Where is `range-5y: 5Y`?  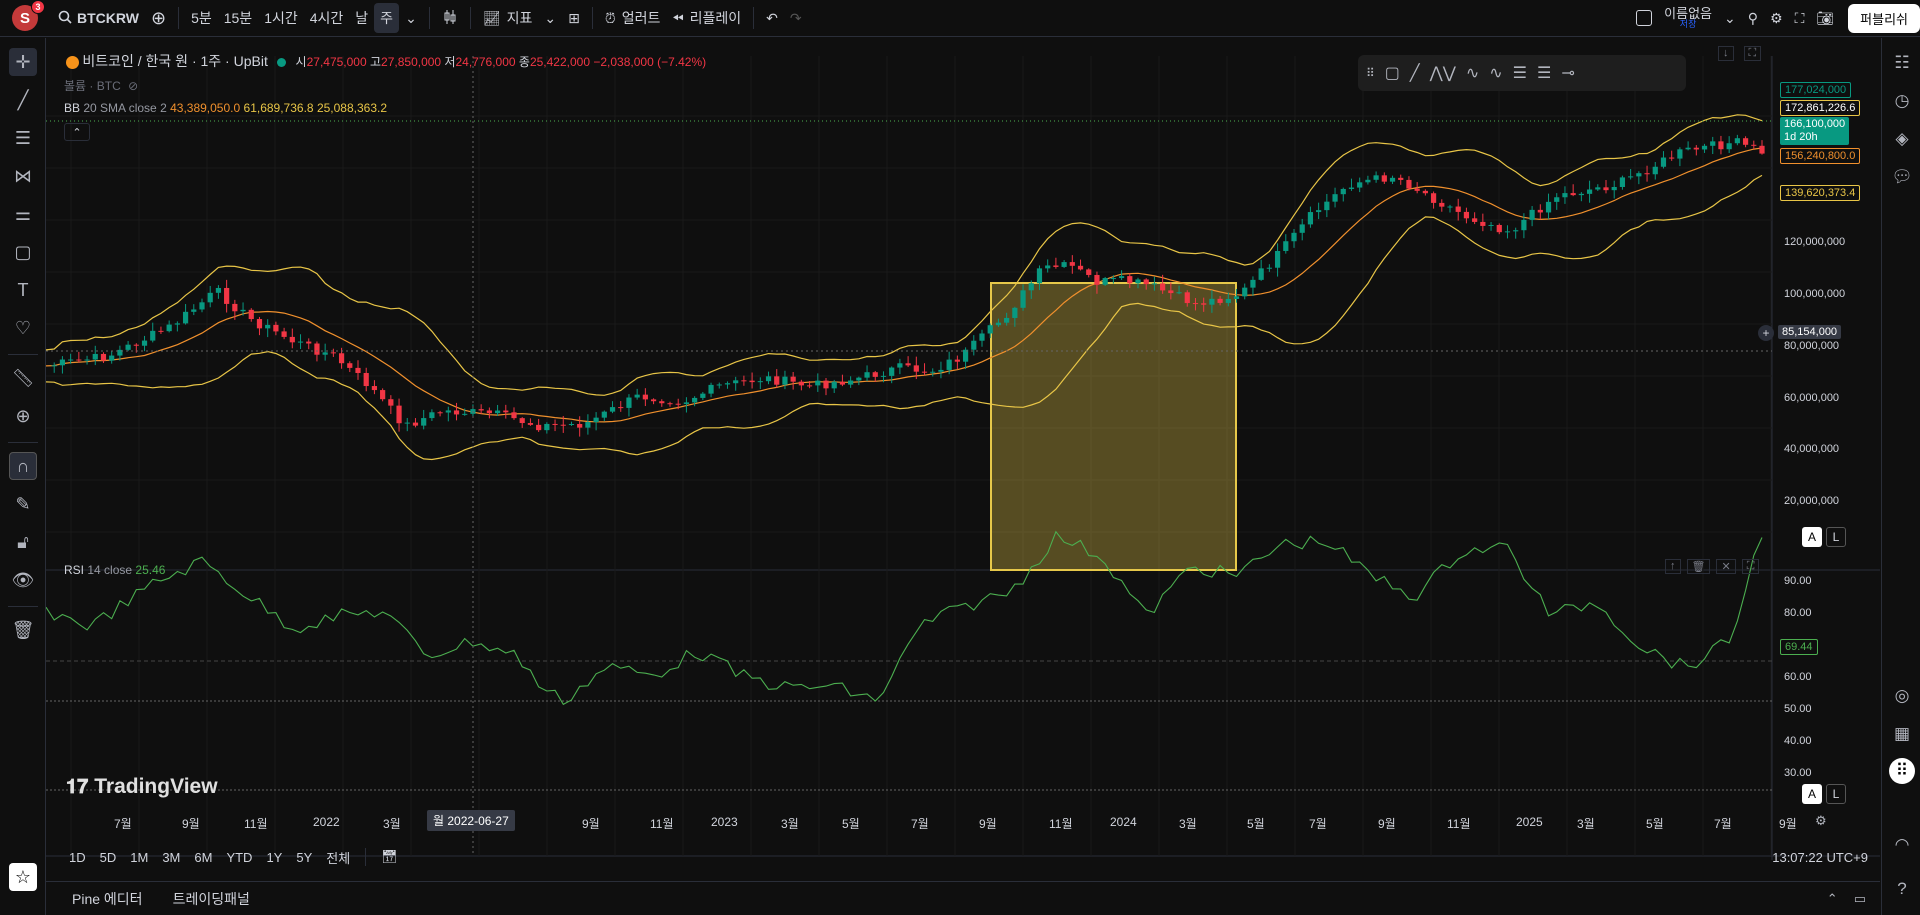 range-5y: 5Y is located at coordinates (304, 857).